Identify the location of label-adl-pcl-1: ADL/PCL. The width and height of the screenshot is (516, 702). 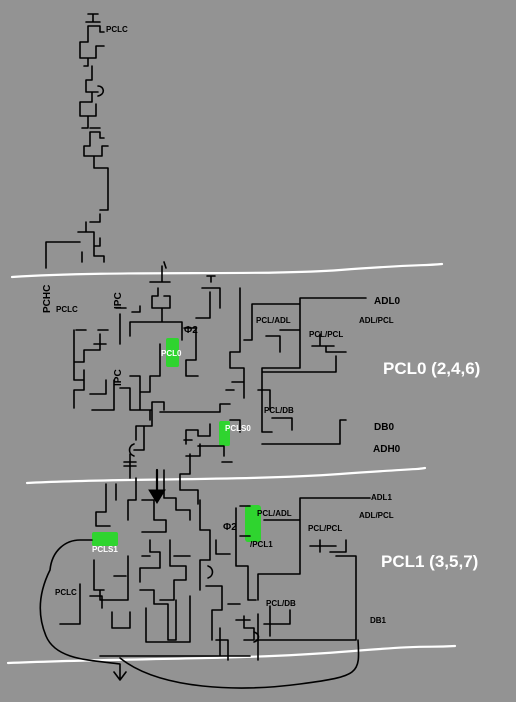
(376, 515).